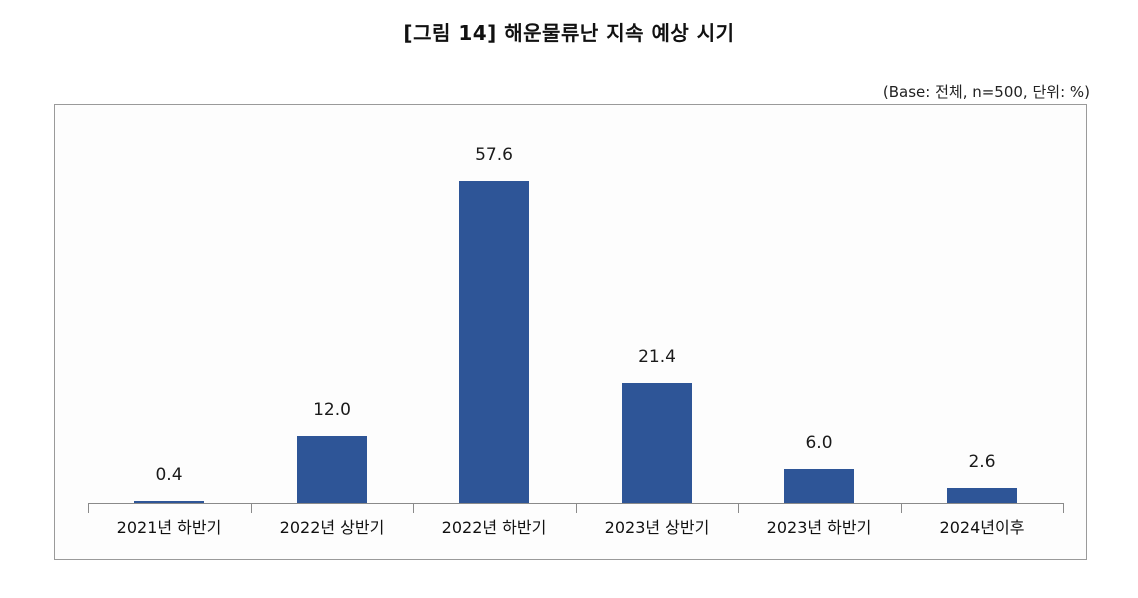  What do you see at coordinates (332, 410) in the screenshot?
I see `bar-value-label: 12.0` at bounding box center [332, 410].